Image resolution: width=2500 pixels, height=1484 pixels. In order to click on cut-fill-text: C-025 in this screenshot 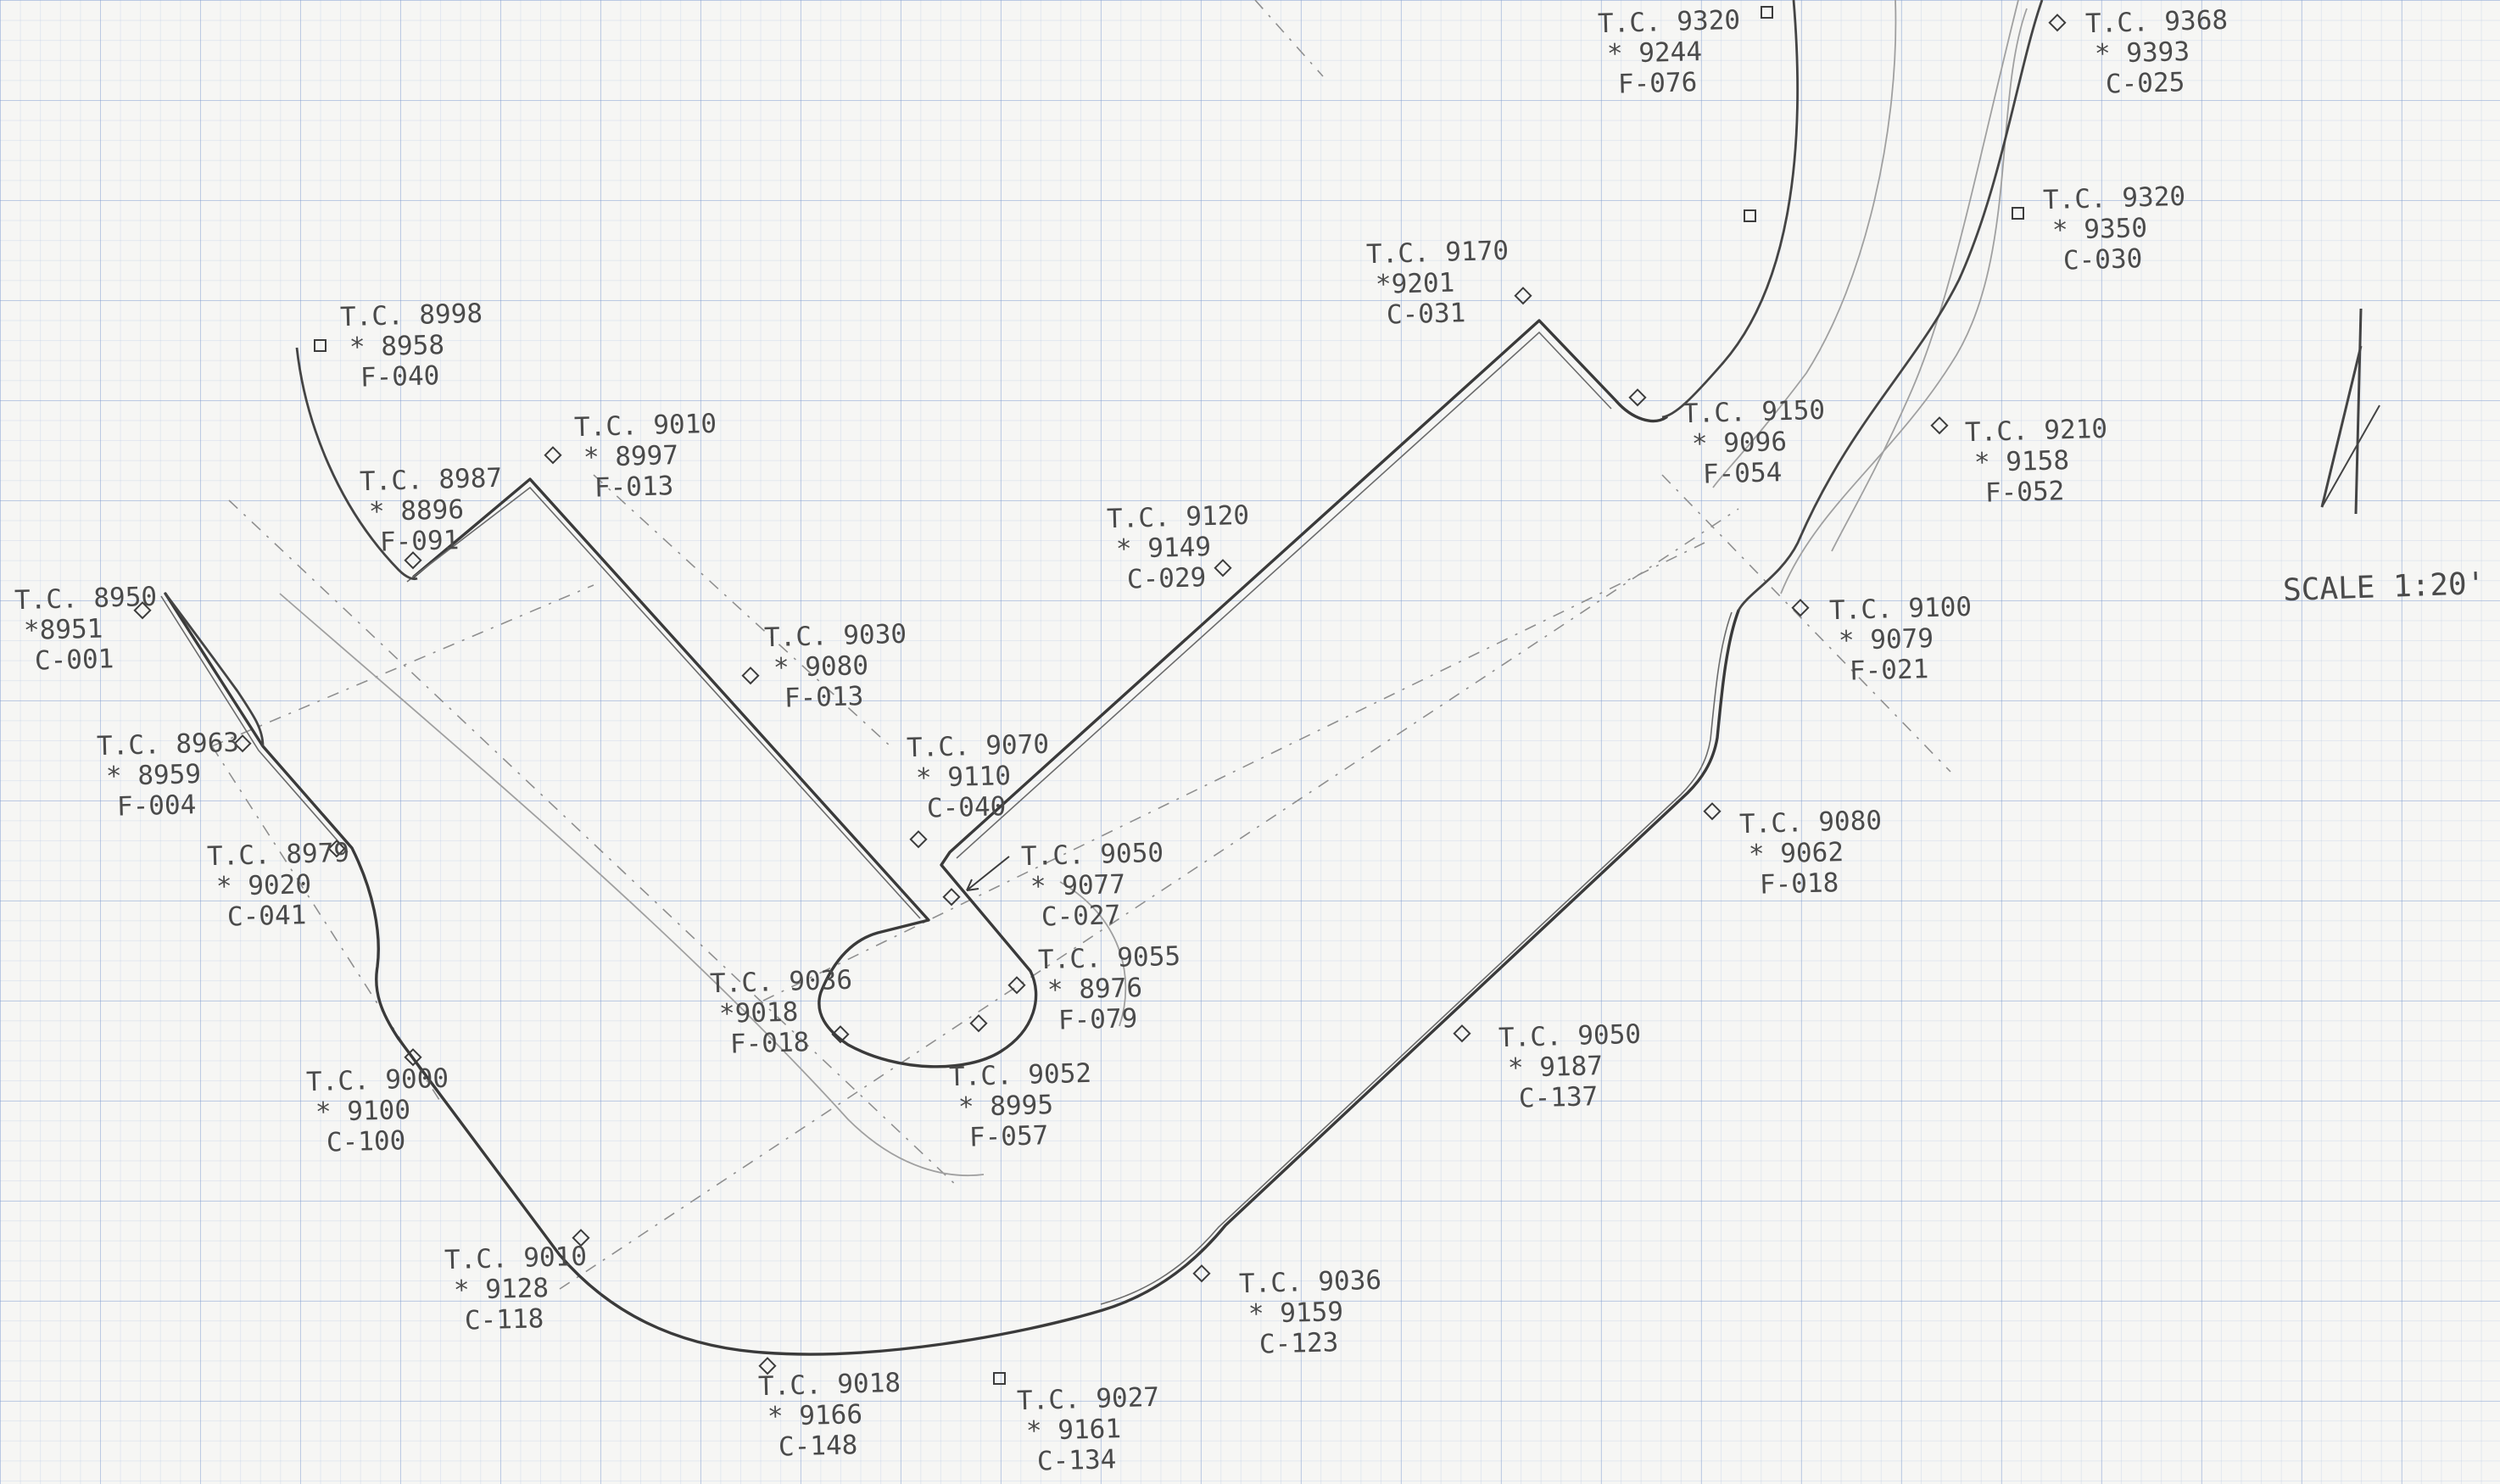, I will do `click(2145, 83)`.